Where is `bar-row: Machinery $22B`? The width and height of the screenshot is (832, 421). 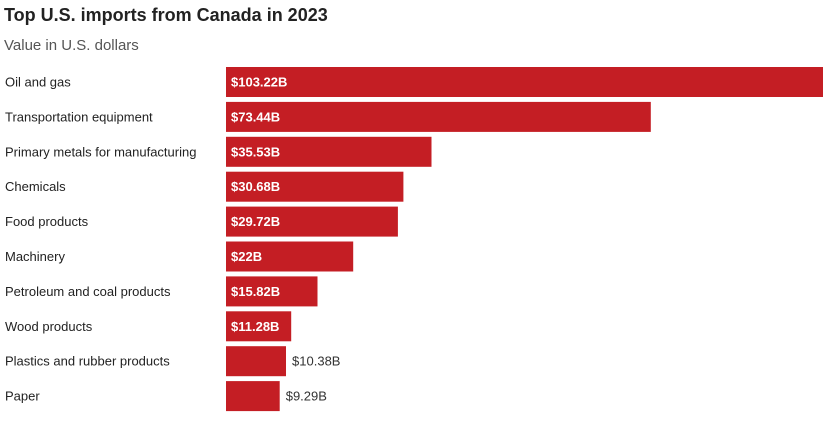
bar-row: Machinery $22B is located at coordinates (179, 256).